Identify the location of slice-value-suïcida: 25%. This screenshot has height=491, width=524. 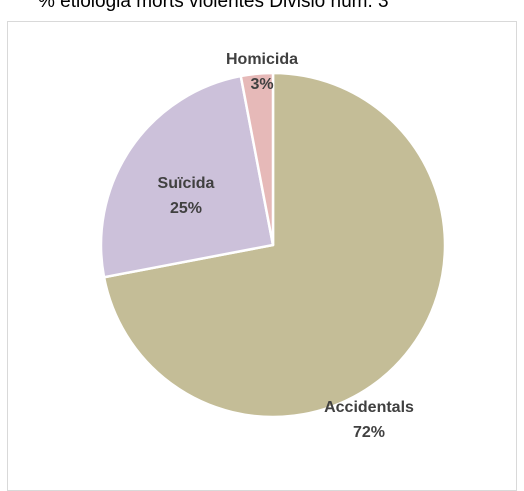
(186, 208).